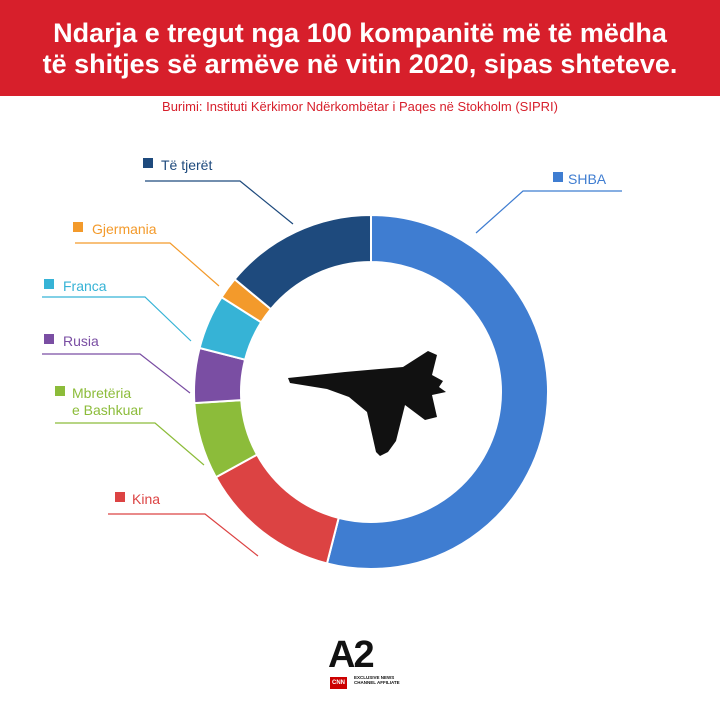 The image size is (720, 720). Describe the element at coordinates (377, 680) in the screenshot. I see `logo-tagline: EXCLUSIVE NEWS CHANNEL AFFILIATE` at that location.